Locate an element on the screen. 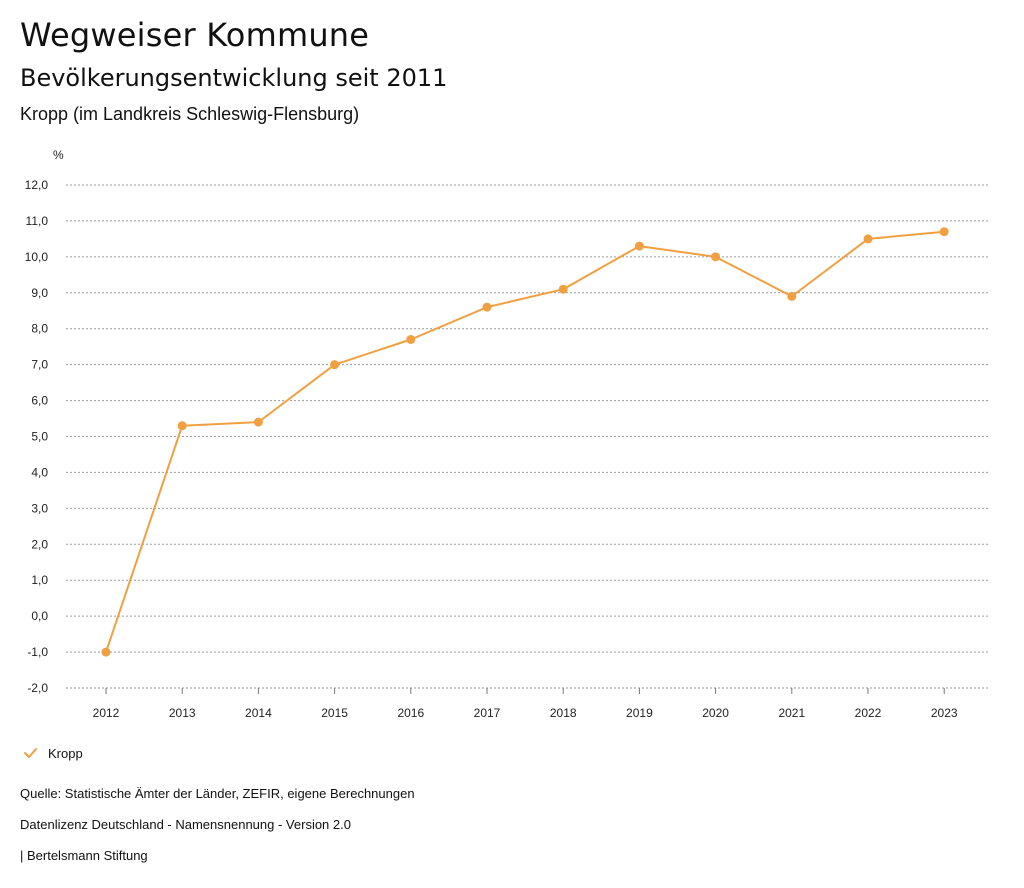 The width and height of the screenshot is (1024, 888). x-tick-label: 2016 is located at coordinates (410, 713).